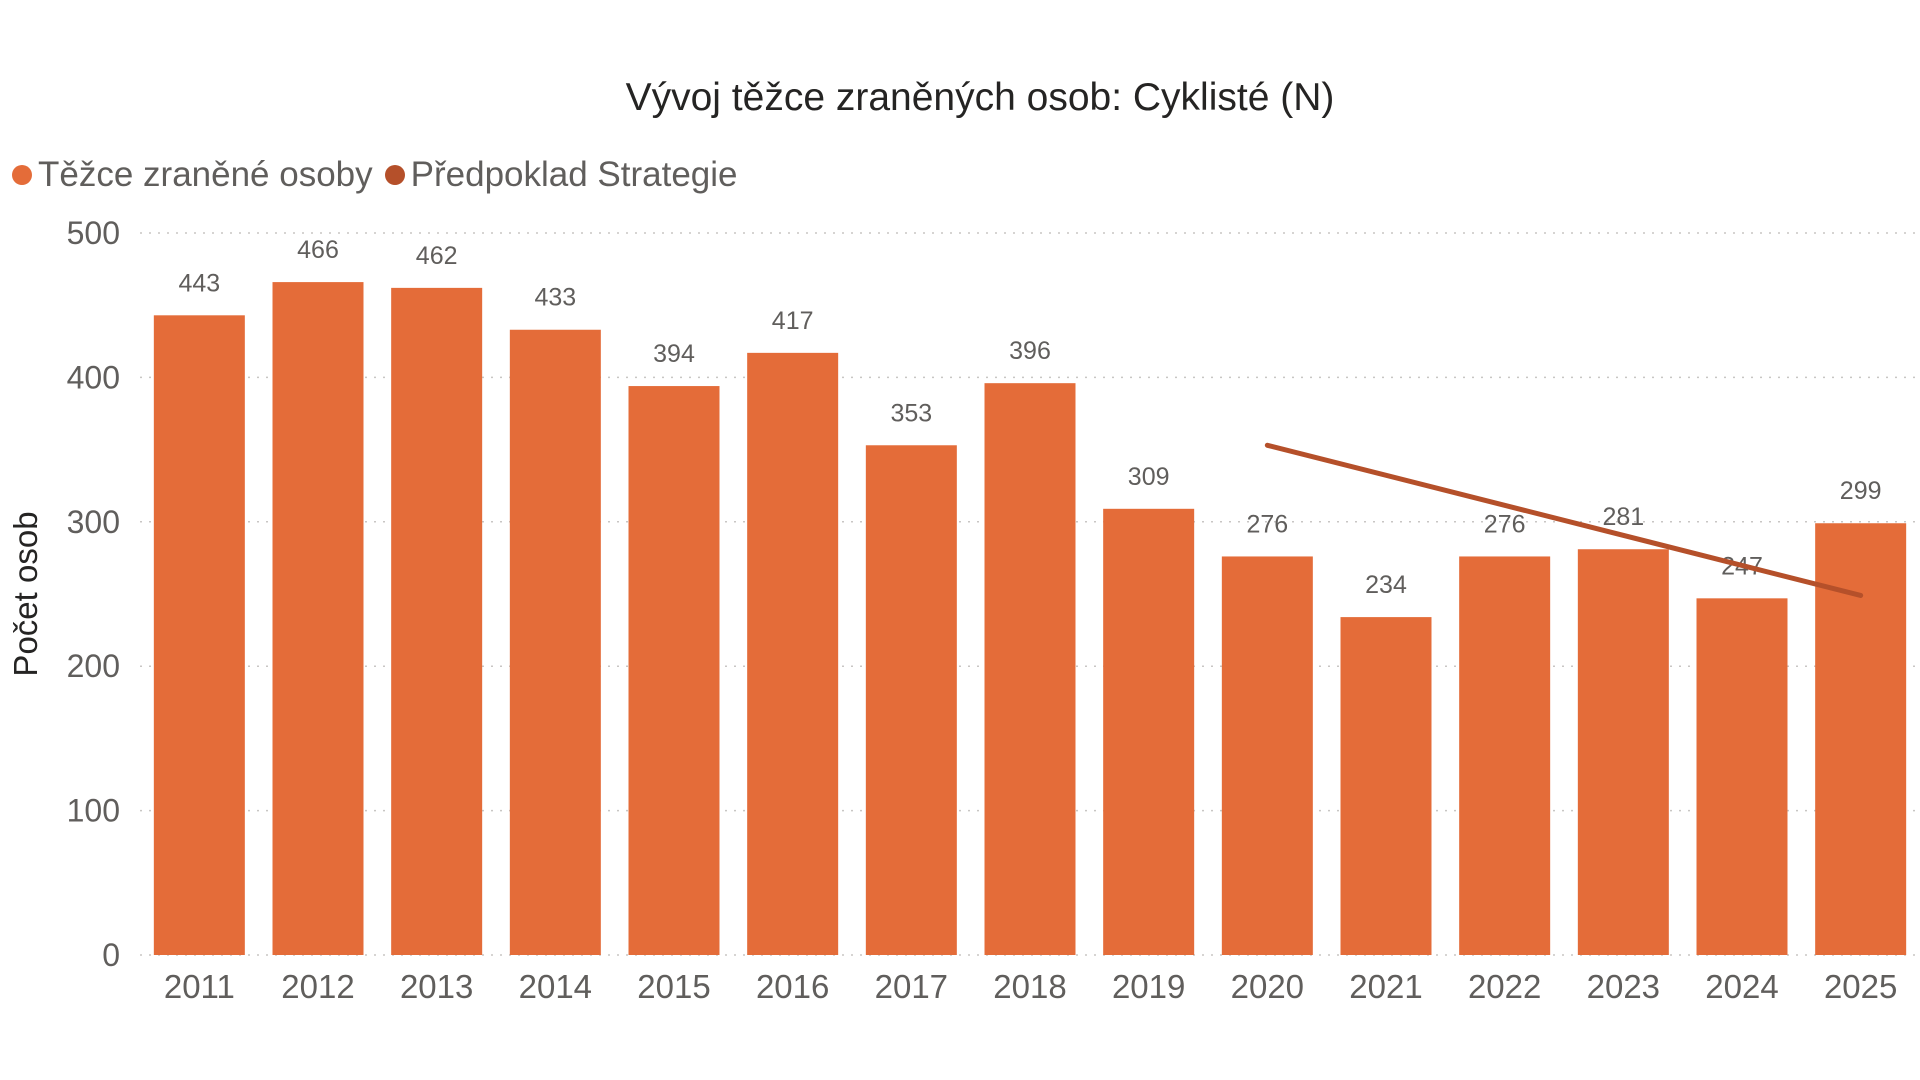 The image size is (1920, 1080). Describe the element at coordinates (1505, 524) in the screenshot. I see `data-label-2022: 276` at that location.